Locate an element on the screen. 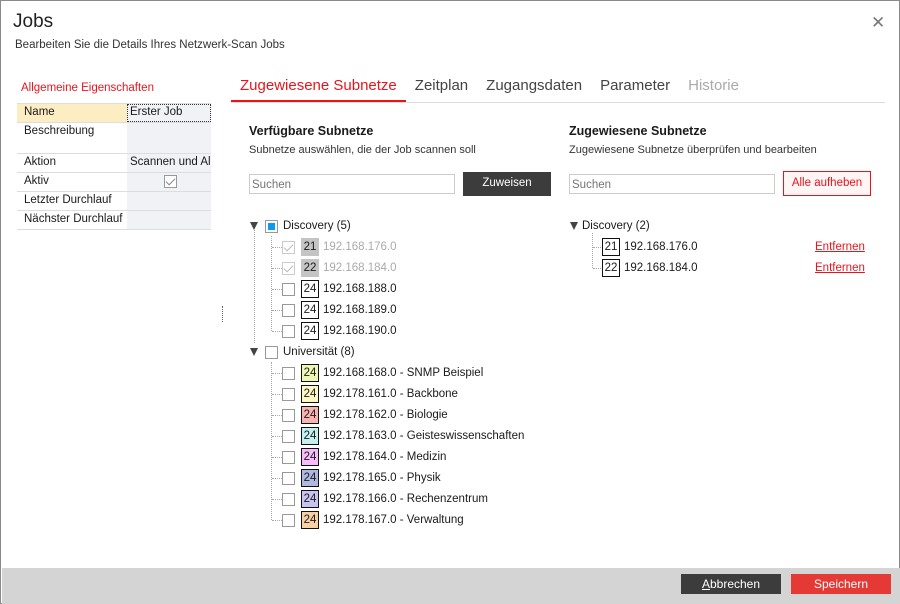  cancel-label: Abbrechen is located at coordinates (731, 584).